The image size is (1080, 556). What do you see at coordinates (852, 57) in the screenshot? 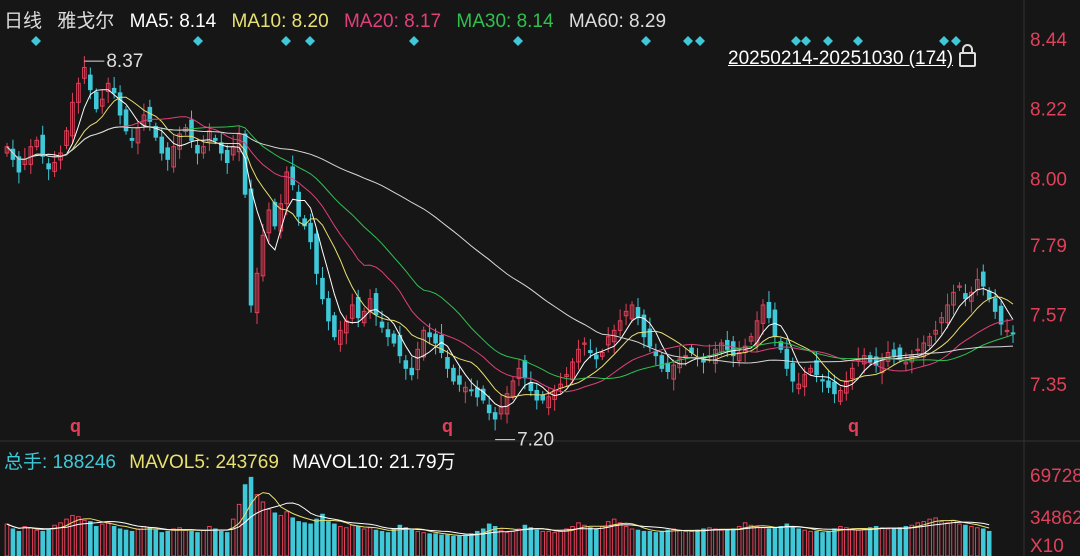
I see `date-range: 20250214-20251030 (174)` at bounding box center [852, 57].